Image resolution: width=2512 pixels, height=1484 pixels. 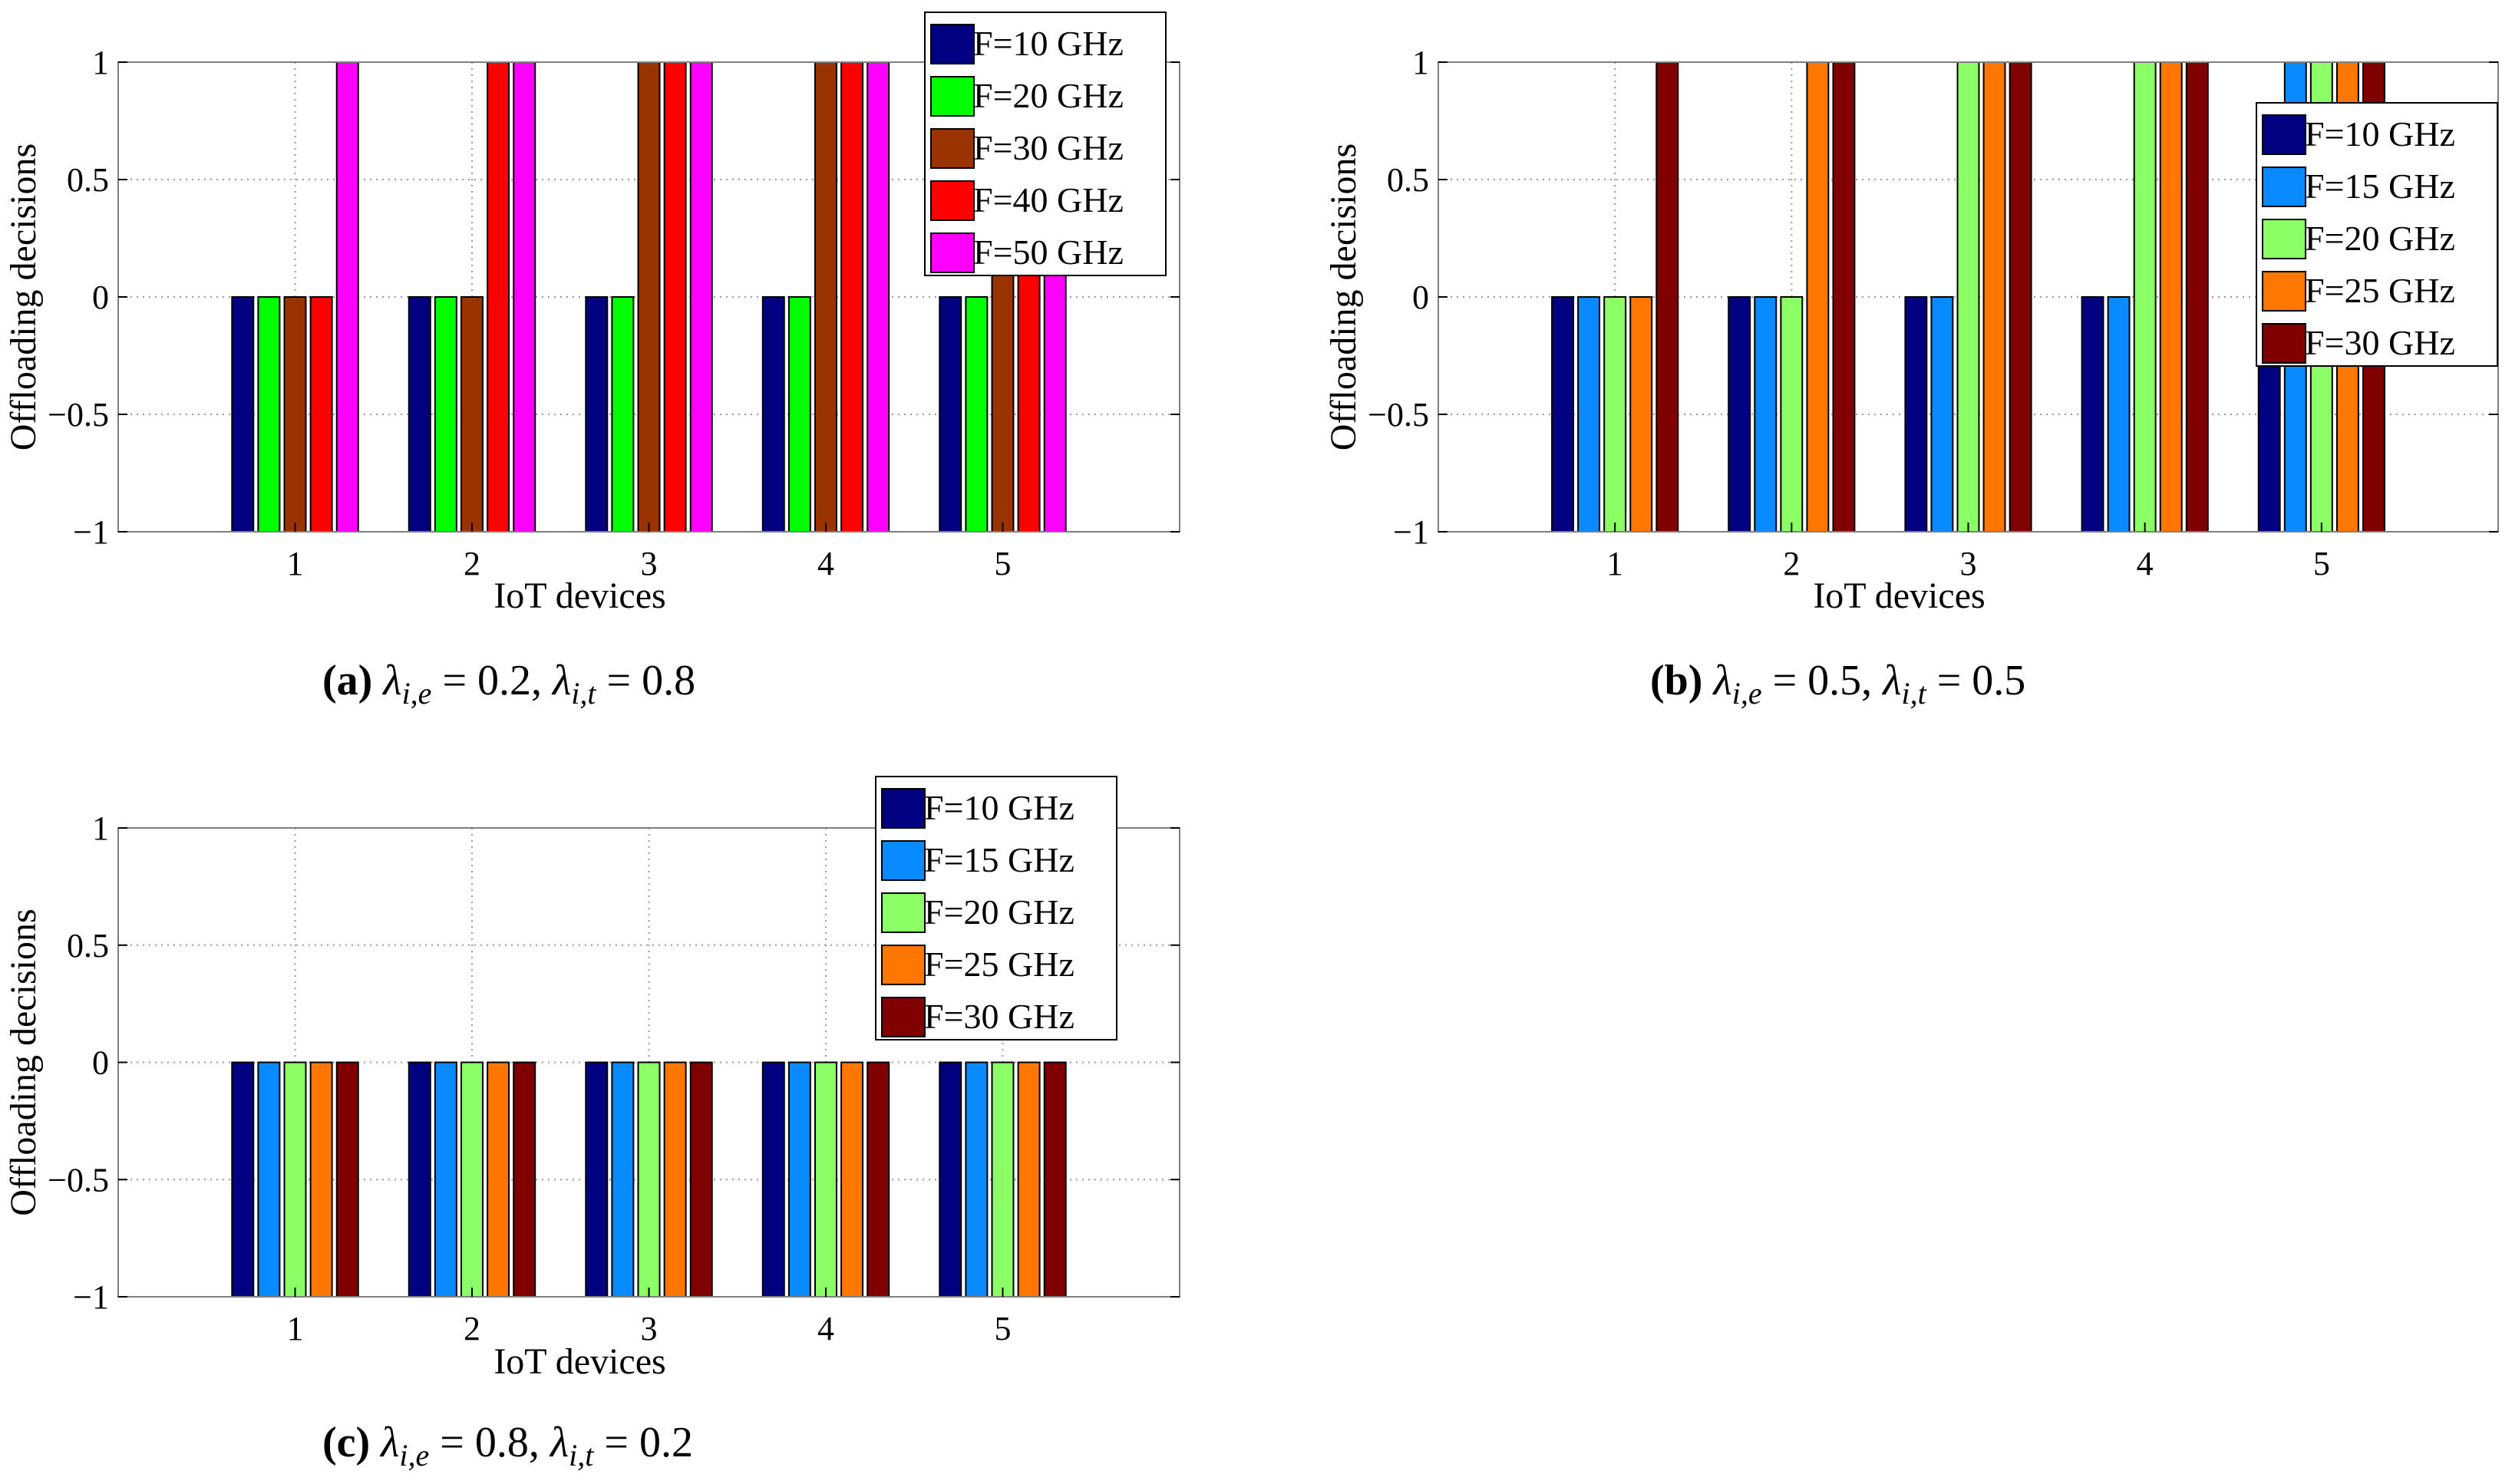 What do you see at coordinates (100, 1063) in the screenshot?
I see `y-tick-label: 0` at bounding box center [100, 1063].